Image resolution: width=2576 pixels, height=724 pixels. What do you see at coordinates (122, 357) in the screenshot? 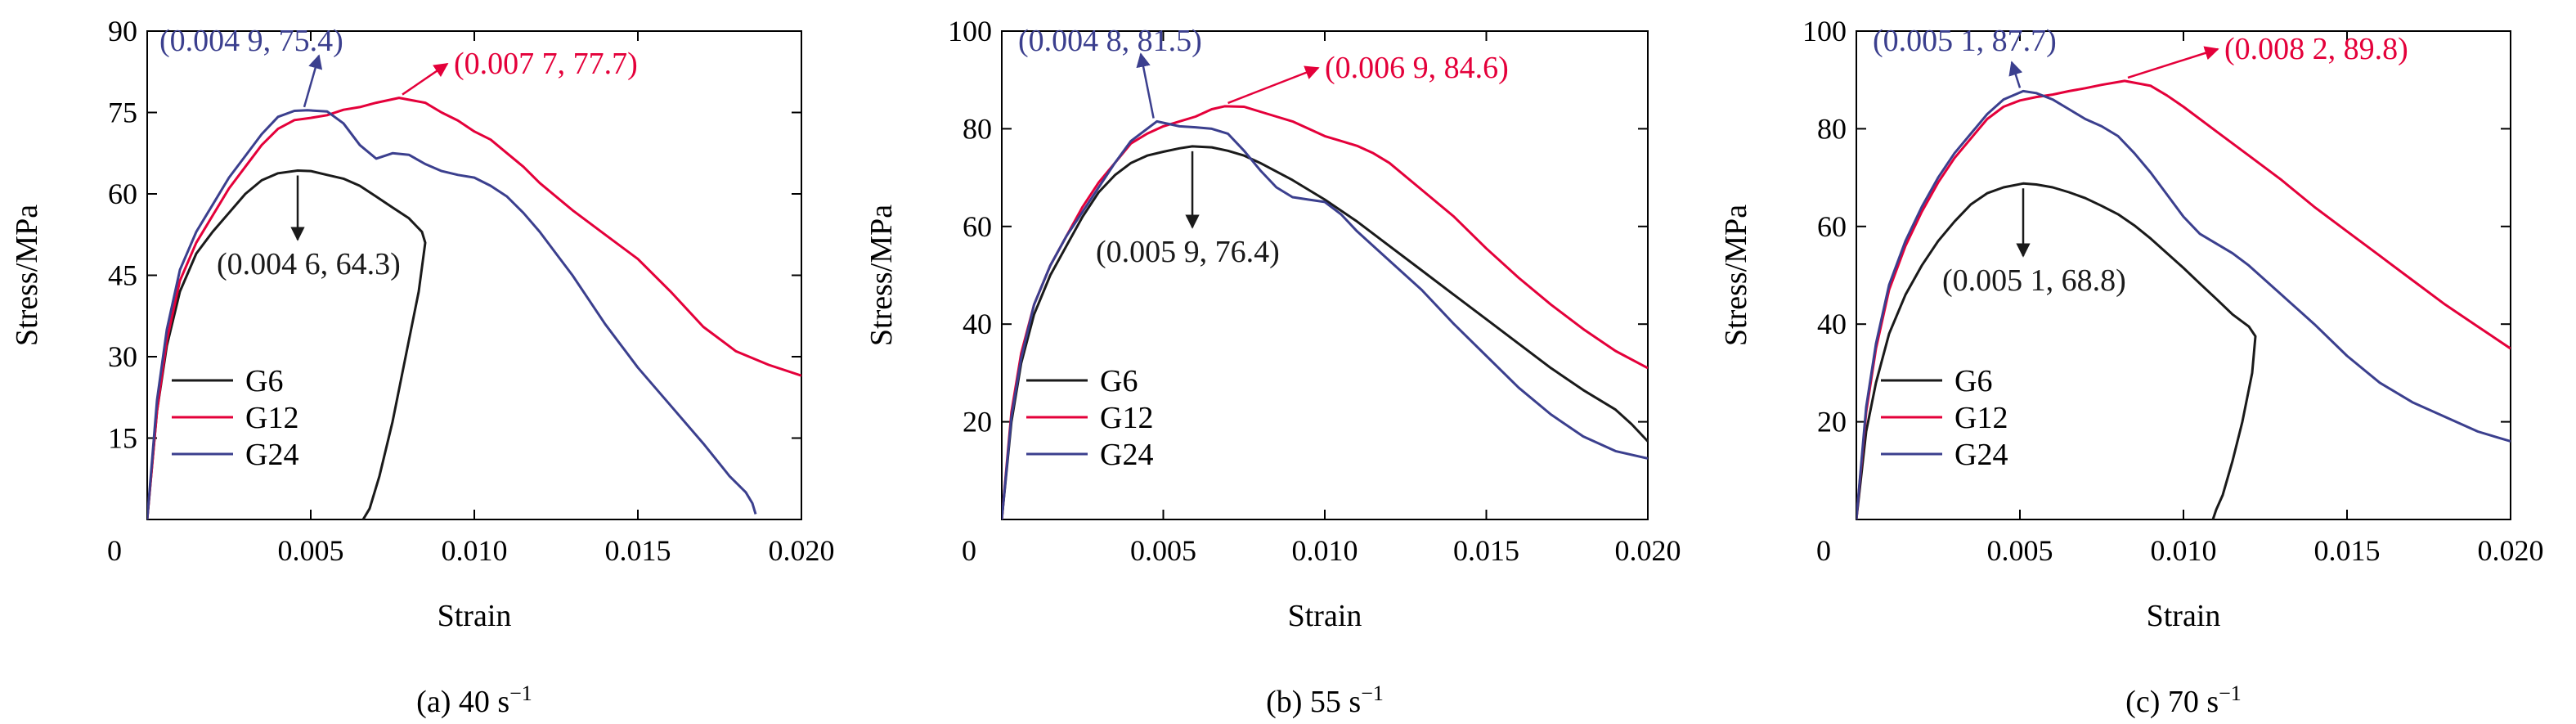
I see `y-tick-label: 30` at bounding box center [122, 357].